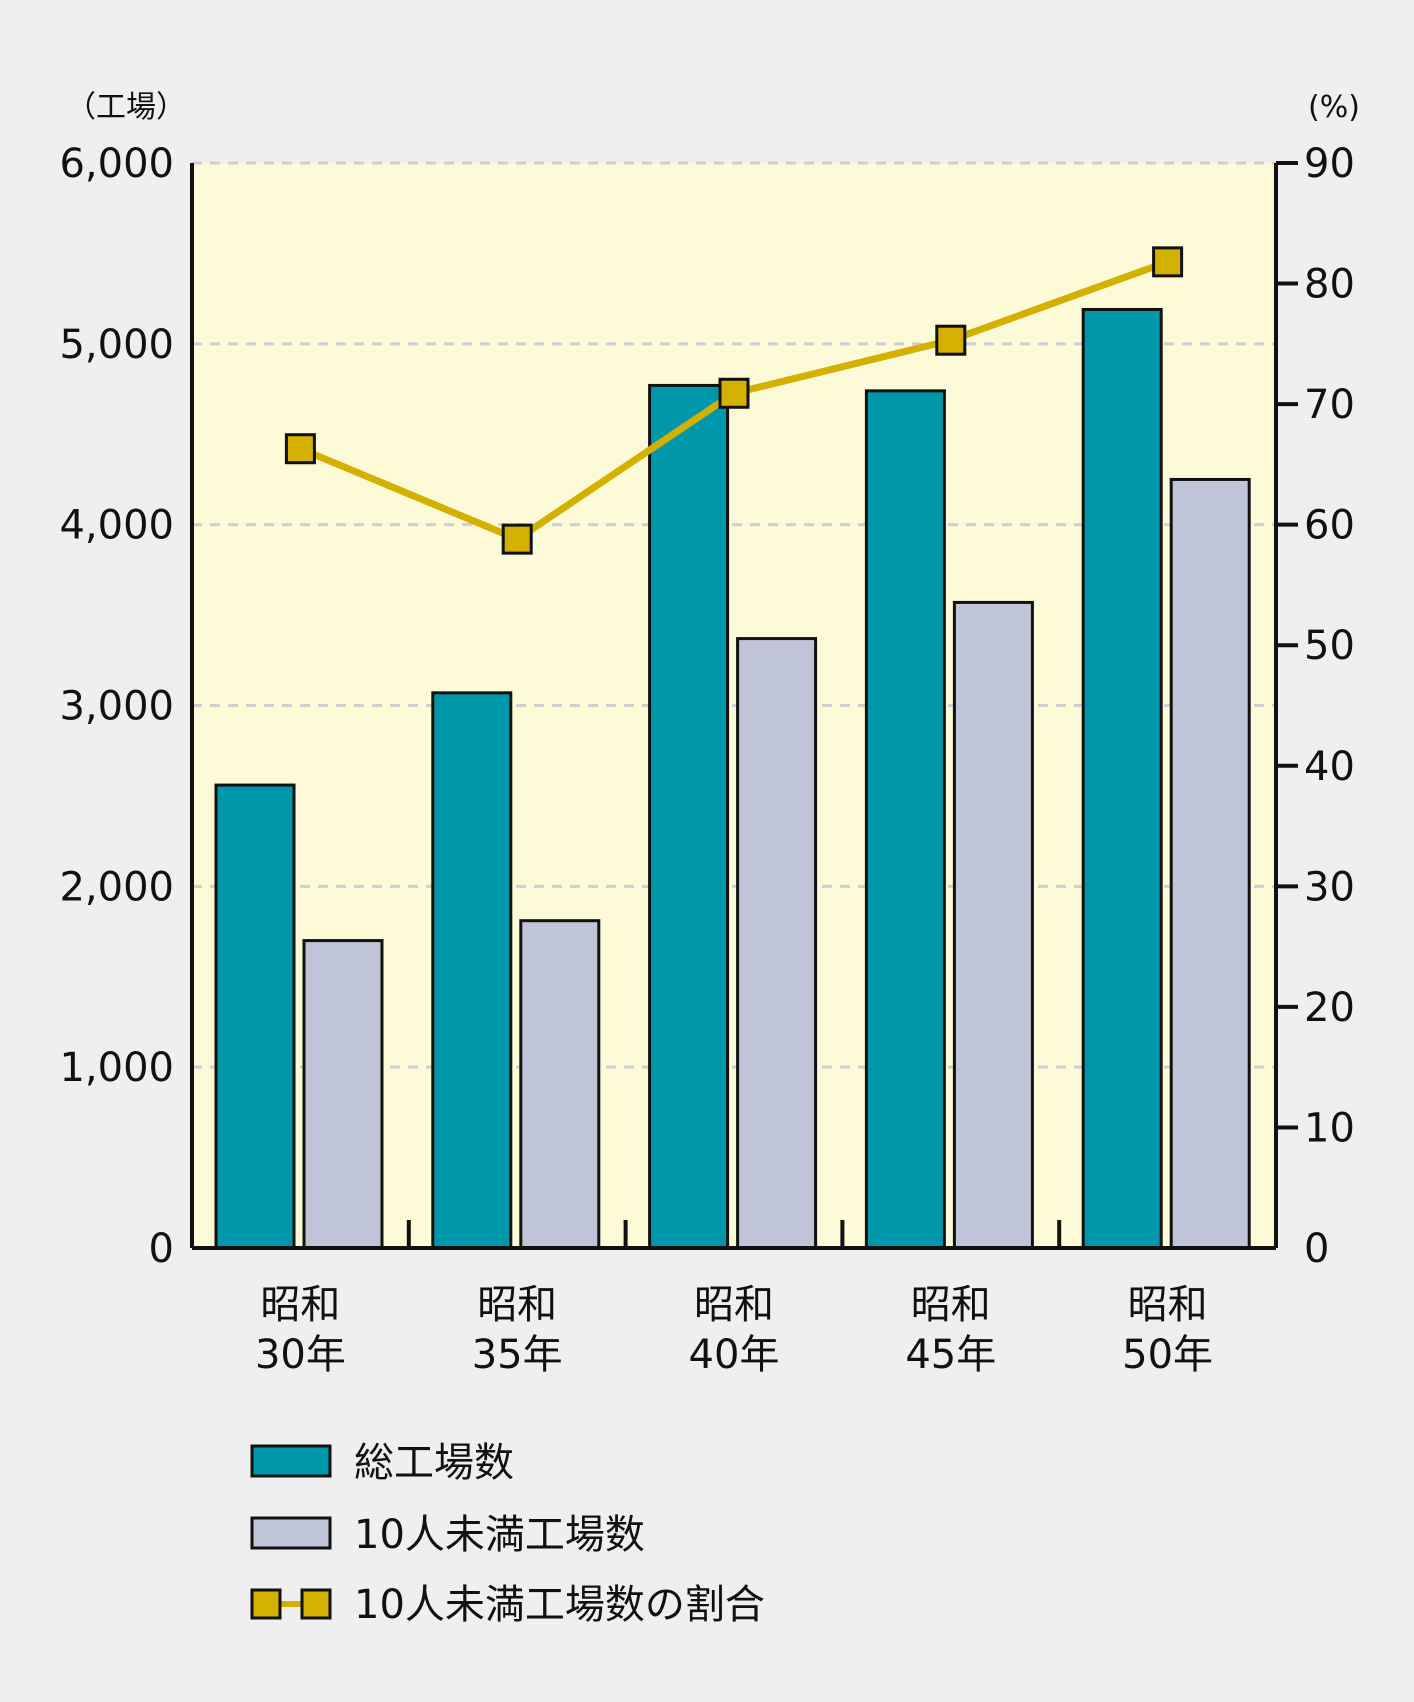 The height and width of the screenshot is (1702, 1414). What do you see at coordinates (291, 1461) in the screenshot?
I see `legend-swatch-total` at bounding box center [291, 1461].